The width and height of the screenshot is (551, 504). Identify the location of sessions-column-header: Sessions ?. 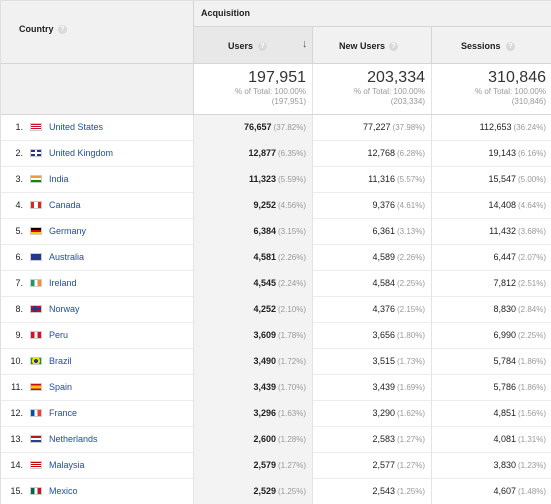
(491, 45).